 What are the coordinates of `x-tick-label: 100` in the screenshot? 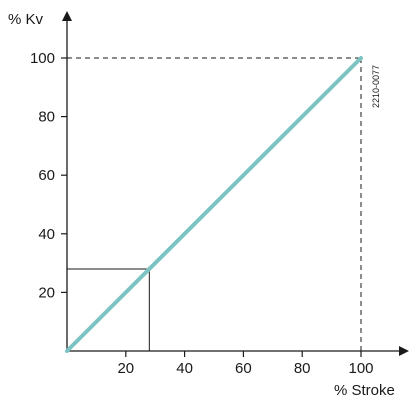 It's located at (360, 368).